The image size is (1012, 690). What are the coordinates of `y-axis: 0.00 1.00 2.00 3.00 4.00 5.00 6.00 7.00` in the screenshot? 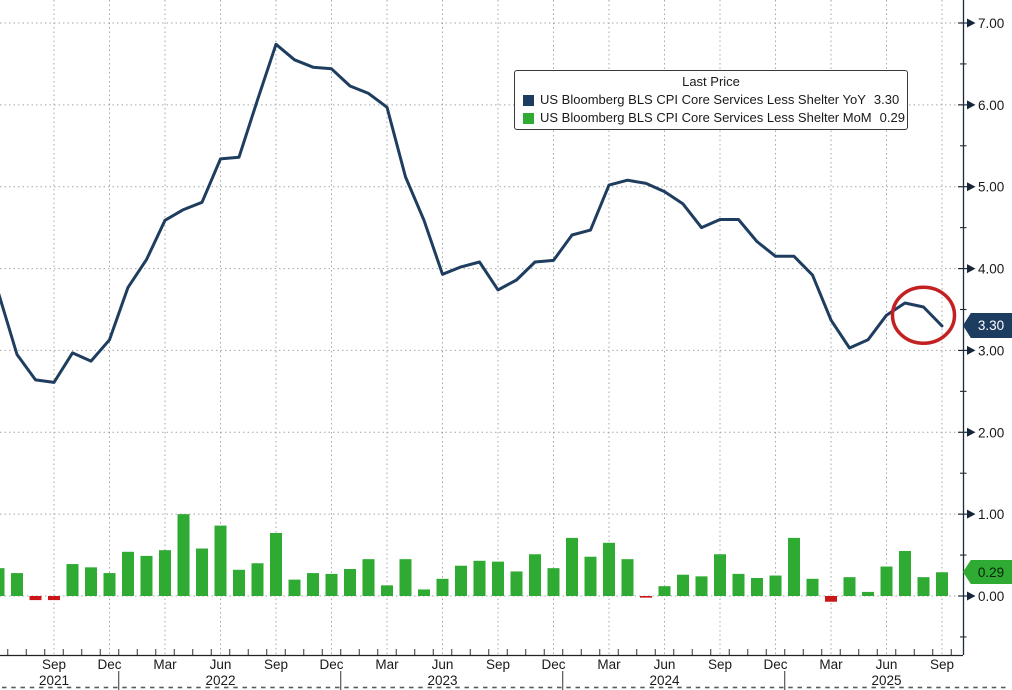 It's located at (981, 327).